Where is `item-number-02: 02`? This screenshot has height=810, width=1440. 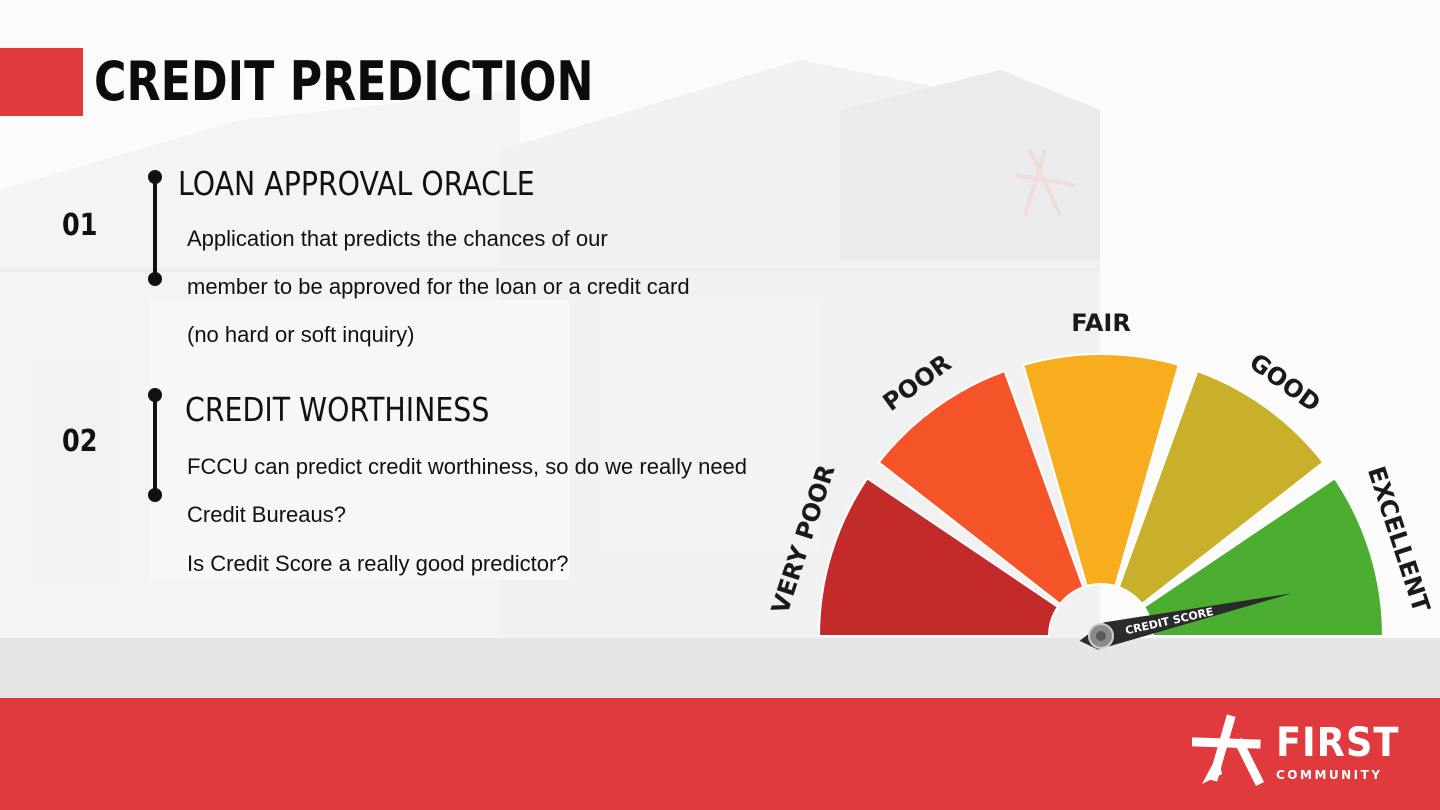 item-number-02: 02 is located at coordinates (80, 441).